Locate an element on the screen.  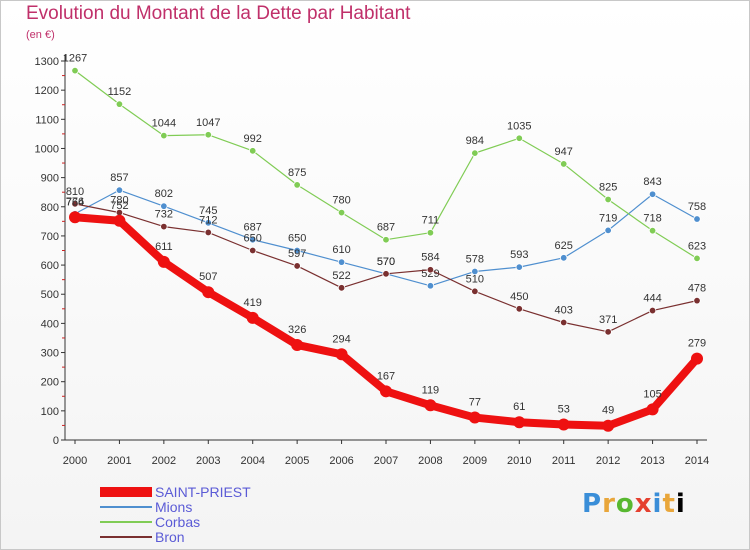
y-tick-label: 600 is located at coordinates (50, 266).